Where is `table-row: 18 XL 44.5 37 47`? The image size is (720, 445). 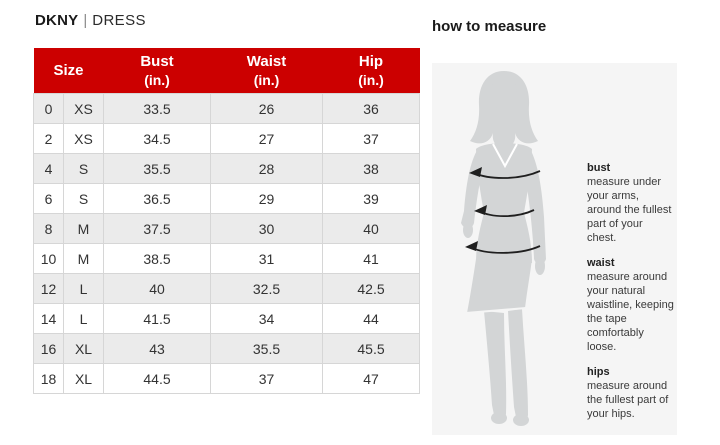 table-row: 18 XL 44.5 37 47 is located at coordinates (227, 378).